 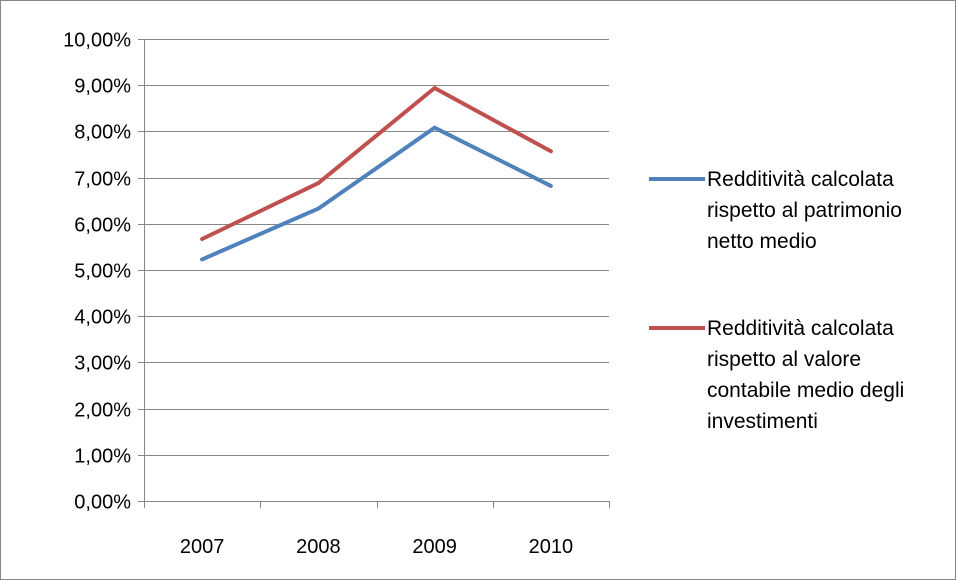 What do you see at coordinates (784, 359) in the screenshot?
I see `legend-label-2: rispetto al valore` at bounding box center [784, 359].